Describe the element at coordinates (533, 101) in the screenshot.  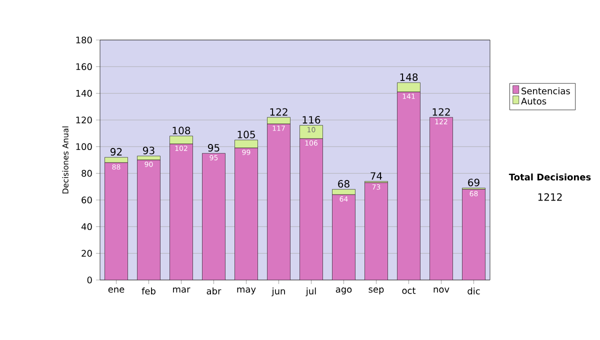
I see `legend-label: Autos` at that location.